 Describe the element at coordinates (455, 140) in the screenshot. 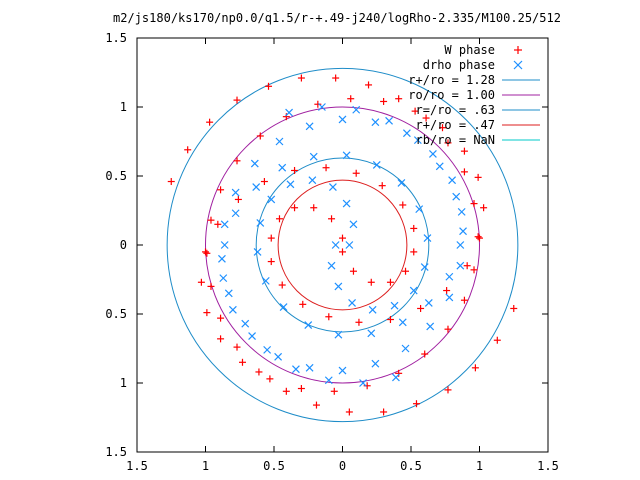

I see `legend-label: rb/ro = NaN` at that location.